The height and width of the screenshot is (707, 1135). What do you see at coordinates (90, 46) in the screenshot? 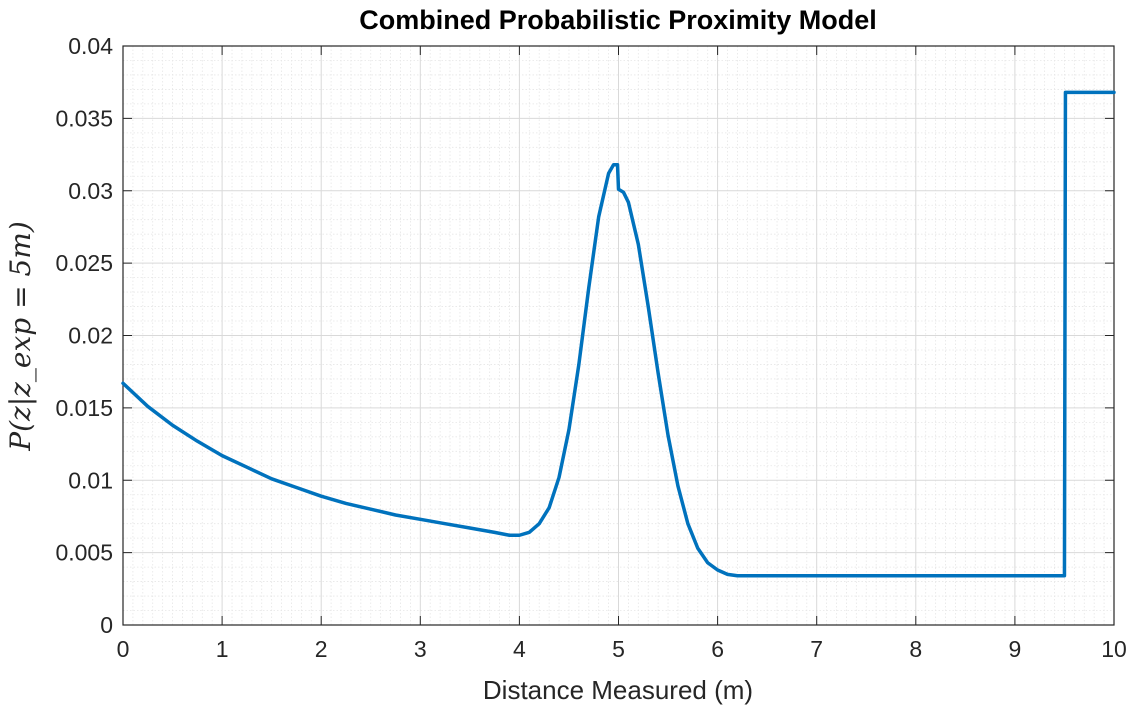
I see `y-tick-label: 0.04` at bounding box center [90, 46].